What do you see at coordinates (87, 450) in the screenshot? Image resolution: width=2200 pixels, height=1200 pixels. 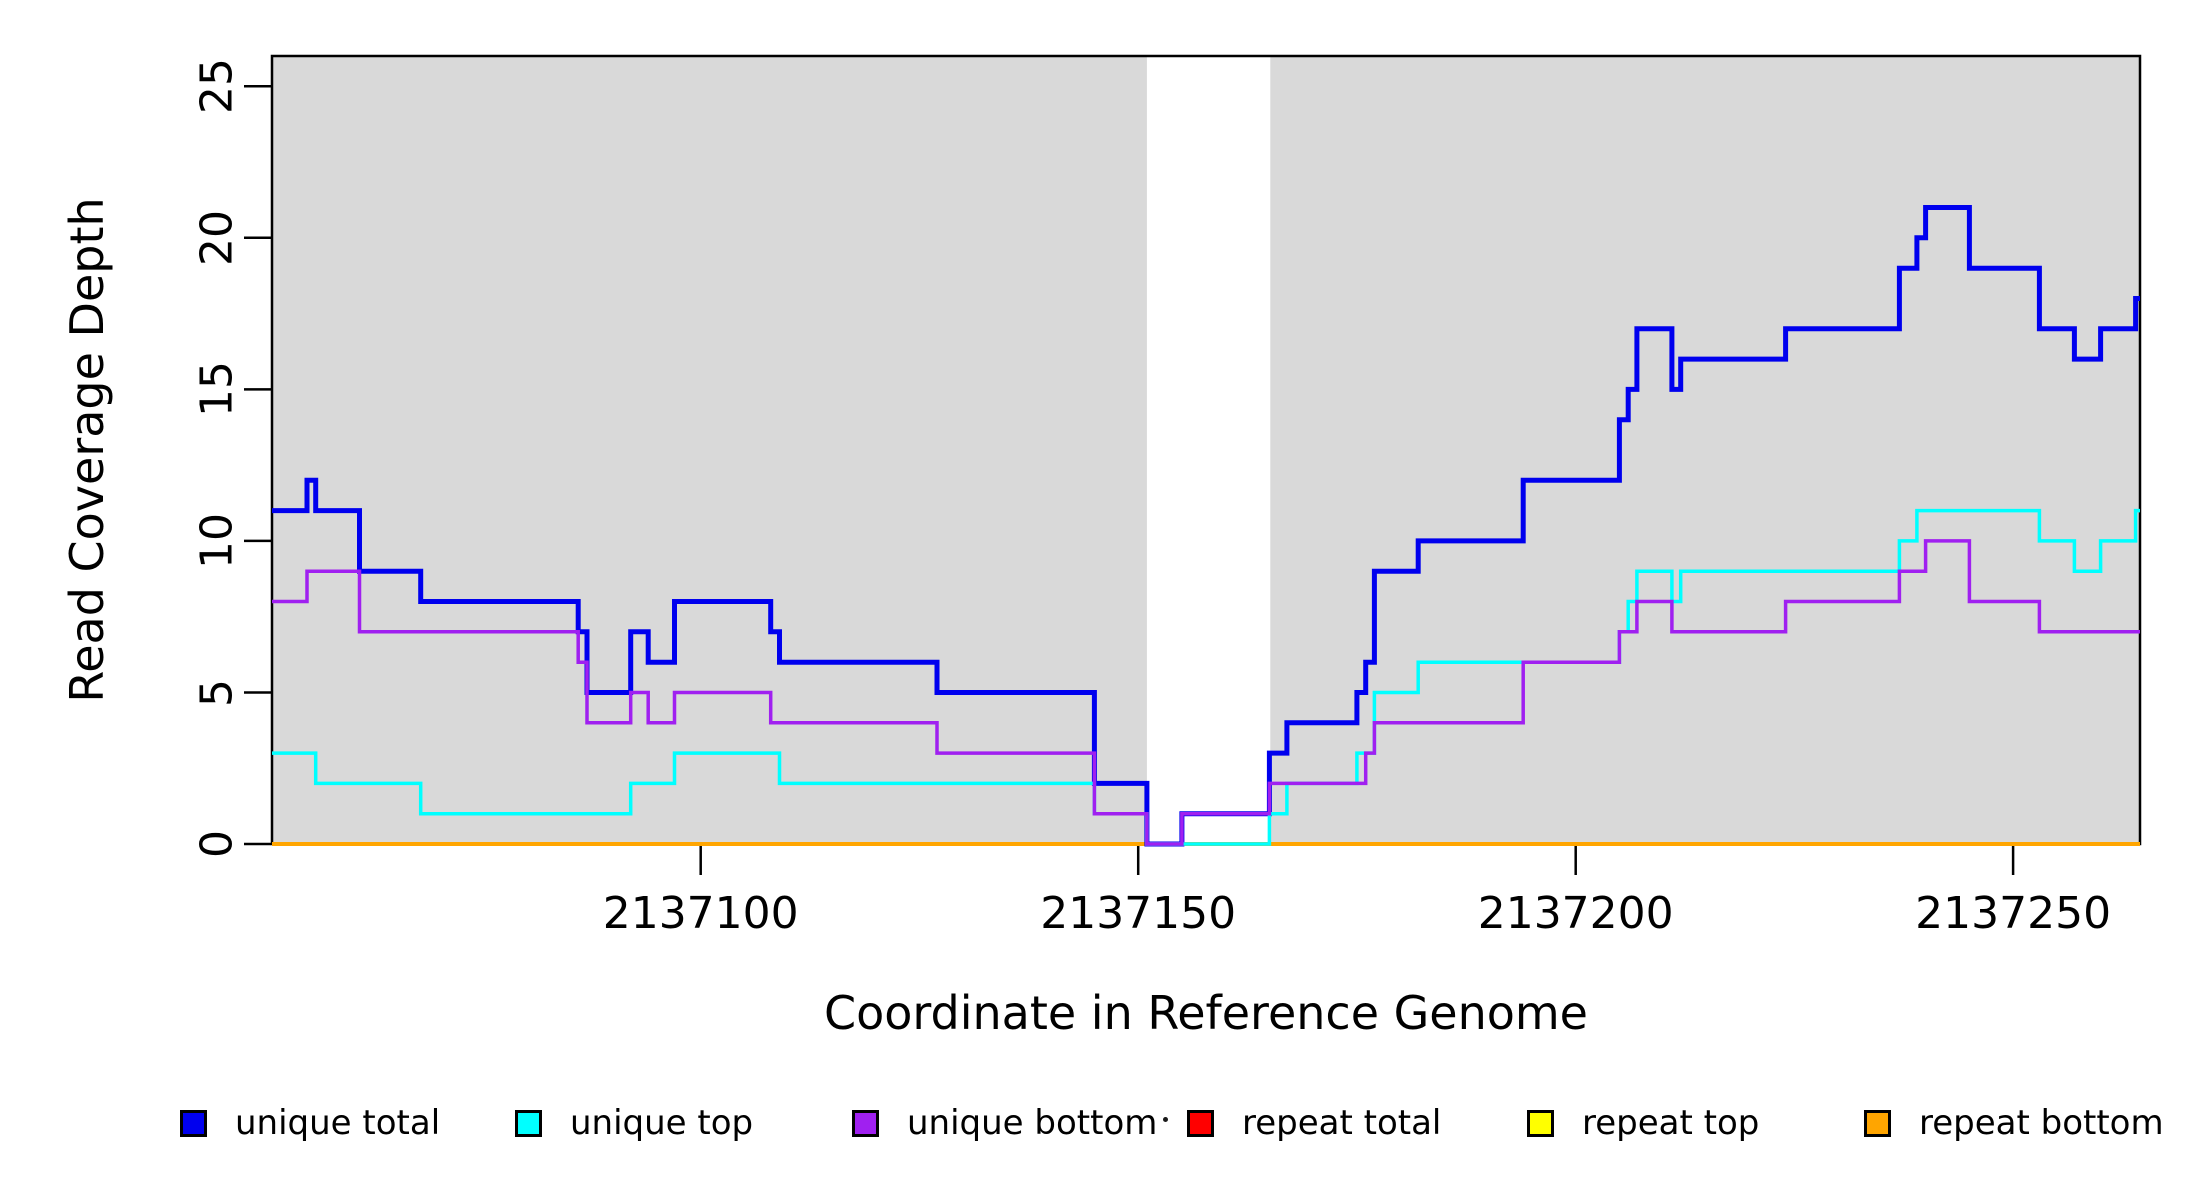 I see `y-axis-title: Read Coverage Depth` at bounding box center [87, 450].